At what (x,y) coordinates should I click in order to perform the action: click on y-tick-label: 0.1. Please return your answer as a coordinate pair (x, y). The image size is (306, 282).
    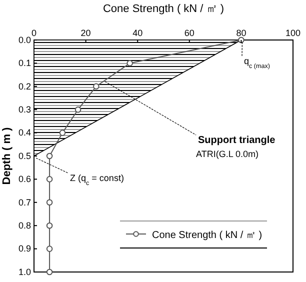
    Looking at the image, I should click on (24, 63).